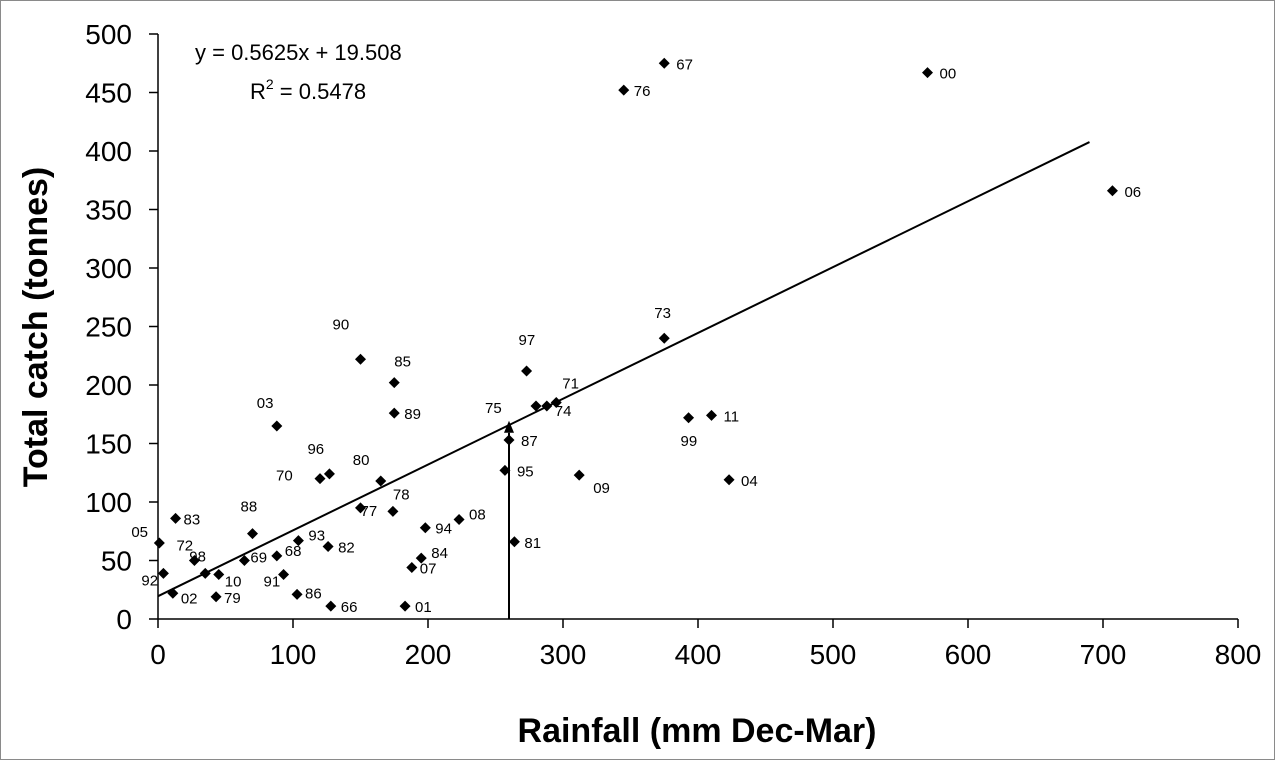 This screenshot has height=760, width=1275. I want to click on data-point-label: 97, so click(527, 340).